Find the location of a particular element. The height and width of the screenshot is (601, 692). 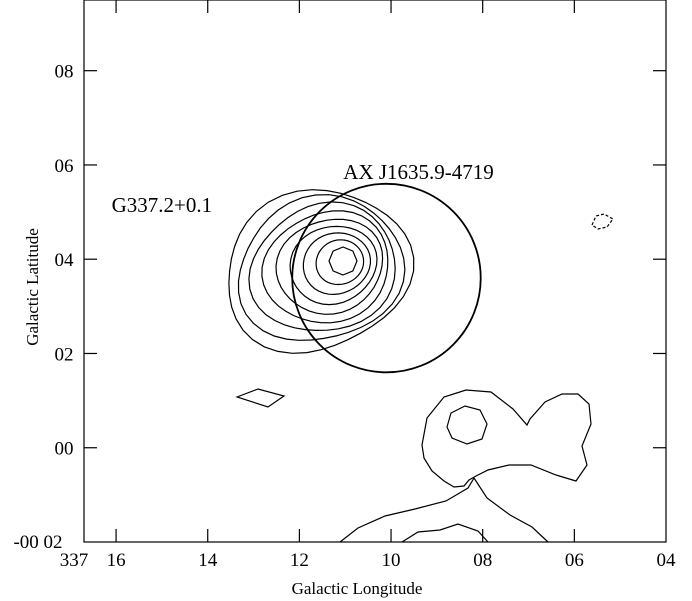

error-circle is located at coordinates (386, 278).